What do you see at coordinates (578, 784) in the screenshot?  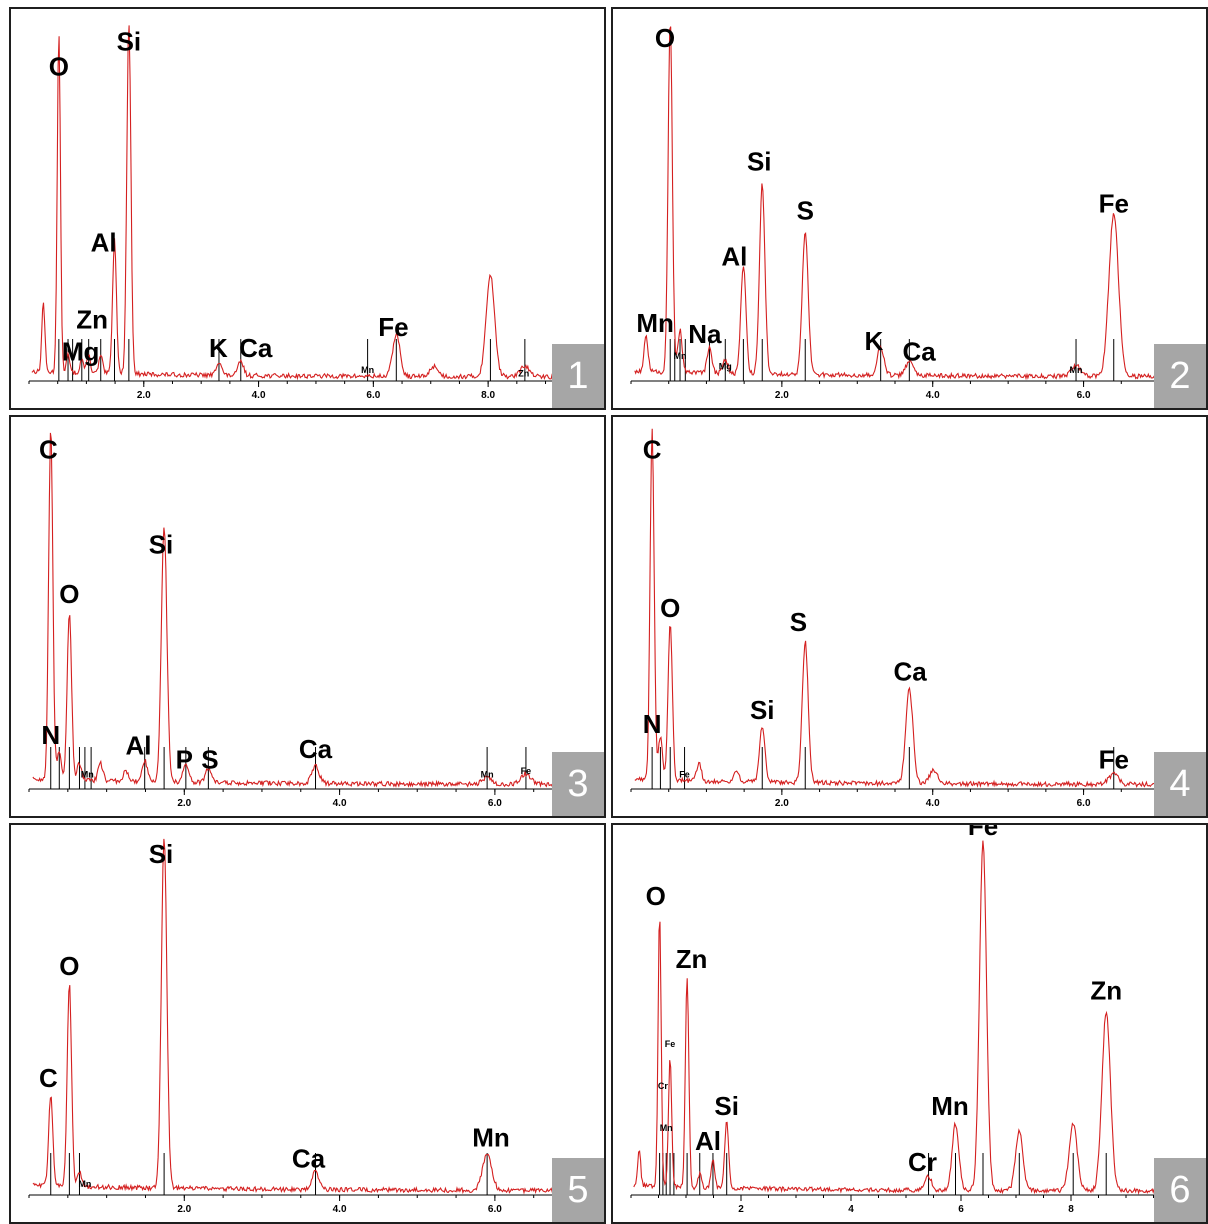 I see `panel-number-badge: 3` at bounding box center [578, 784].